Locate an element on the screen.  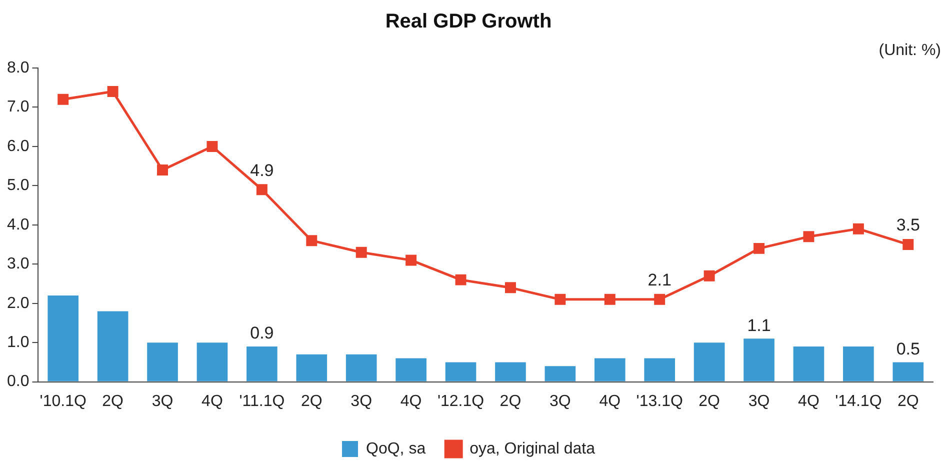
y-tick-label: 6.0 is located at coordinates (18, 146).